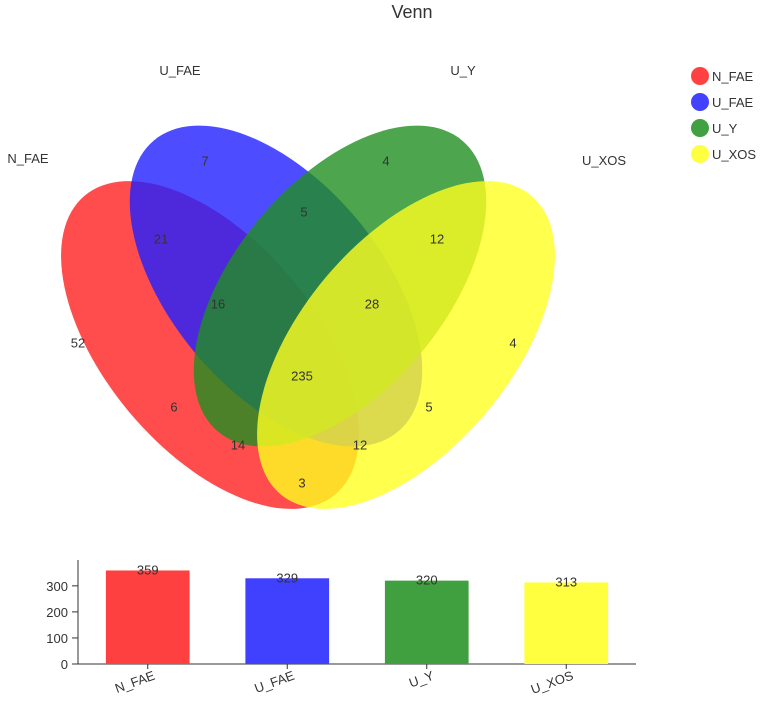 This screenshot has height=713, width=765. What do you see at coordinates (512, 342) in the screenshot?
I see `venn-region-value-u-xos: 4` at bounding box center [512, 342].